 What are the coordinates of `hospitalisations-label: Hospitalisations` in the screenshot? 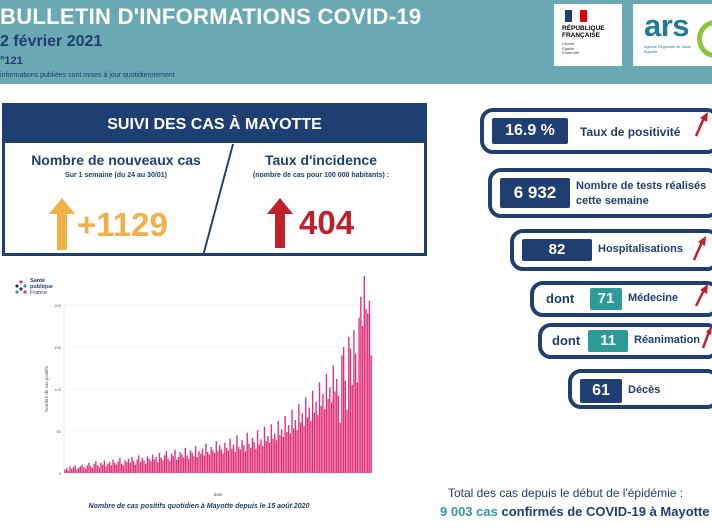 It's located at (640, 249).